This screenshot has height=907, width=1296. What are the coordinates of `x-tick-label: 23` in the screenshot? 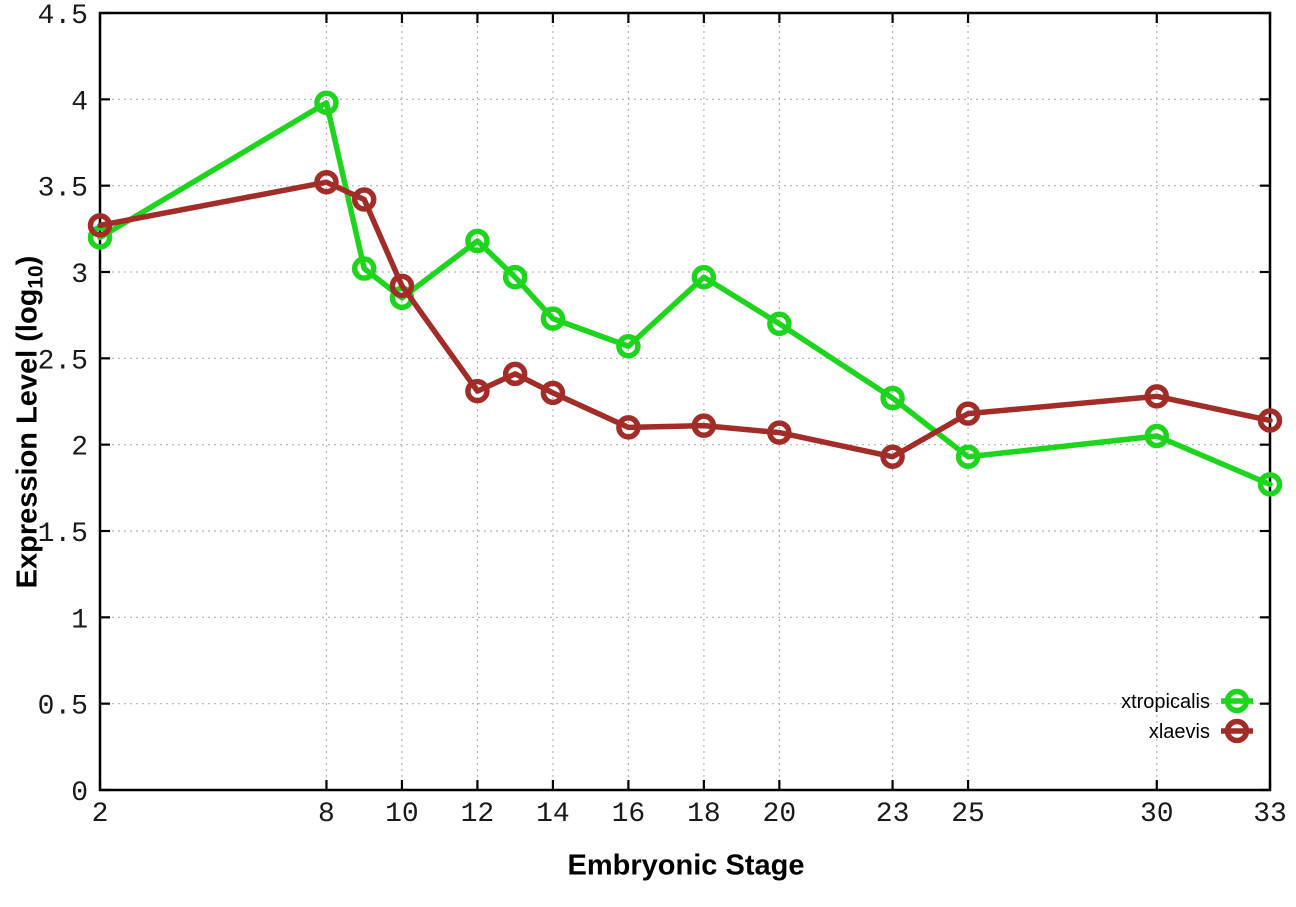 It's located at (893, 814).